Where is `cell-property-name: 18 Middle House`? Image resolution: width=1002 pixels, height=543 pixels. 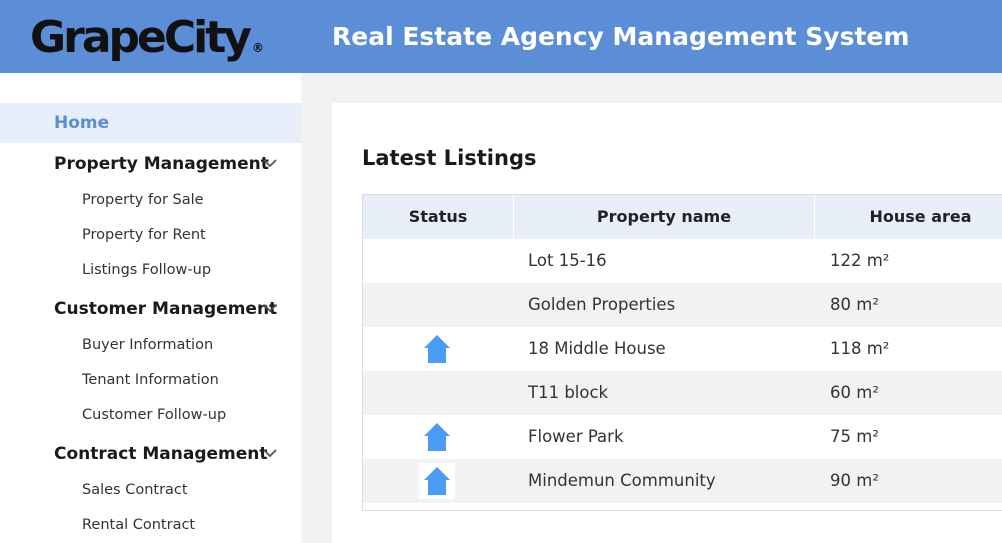
cell-property-name: 18 Middle House is located at coordinates (597, 348).